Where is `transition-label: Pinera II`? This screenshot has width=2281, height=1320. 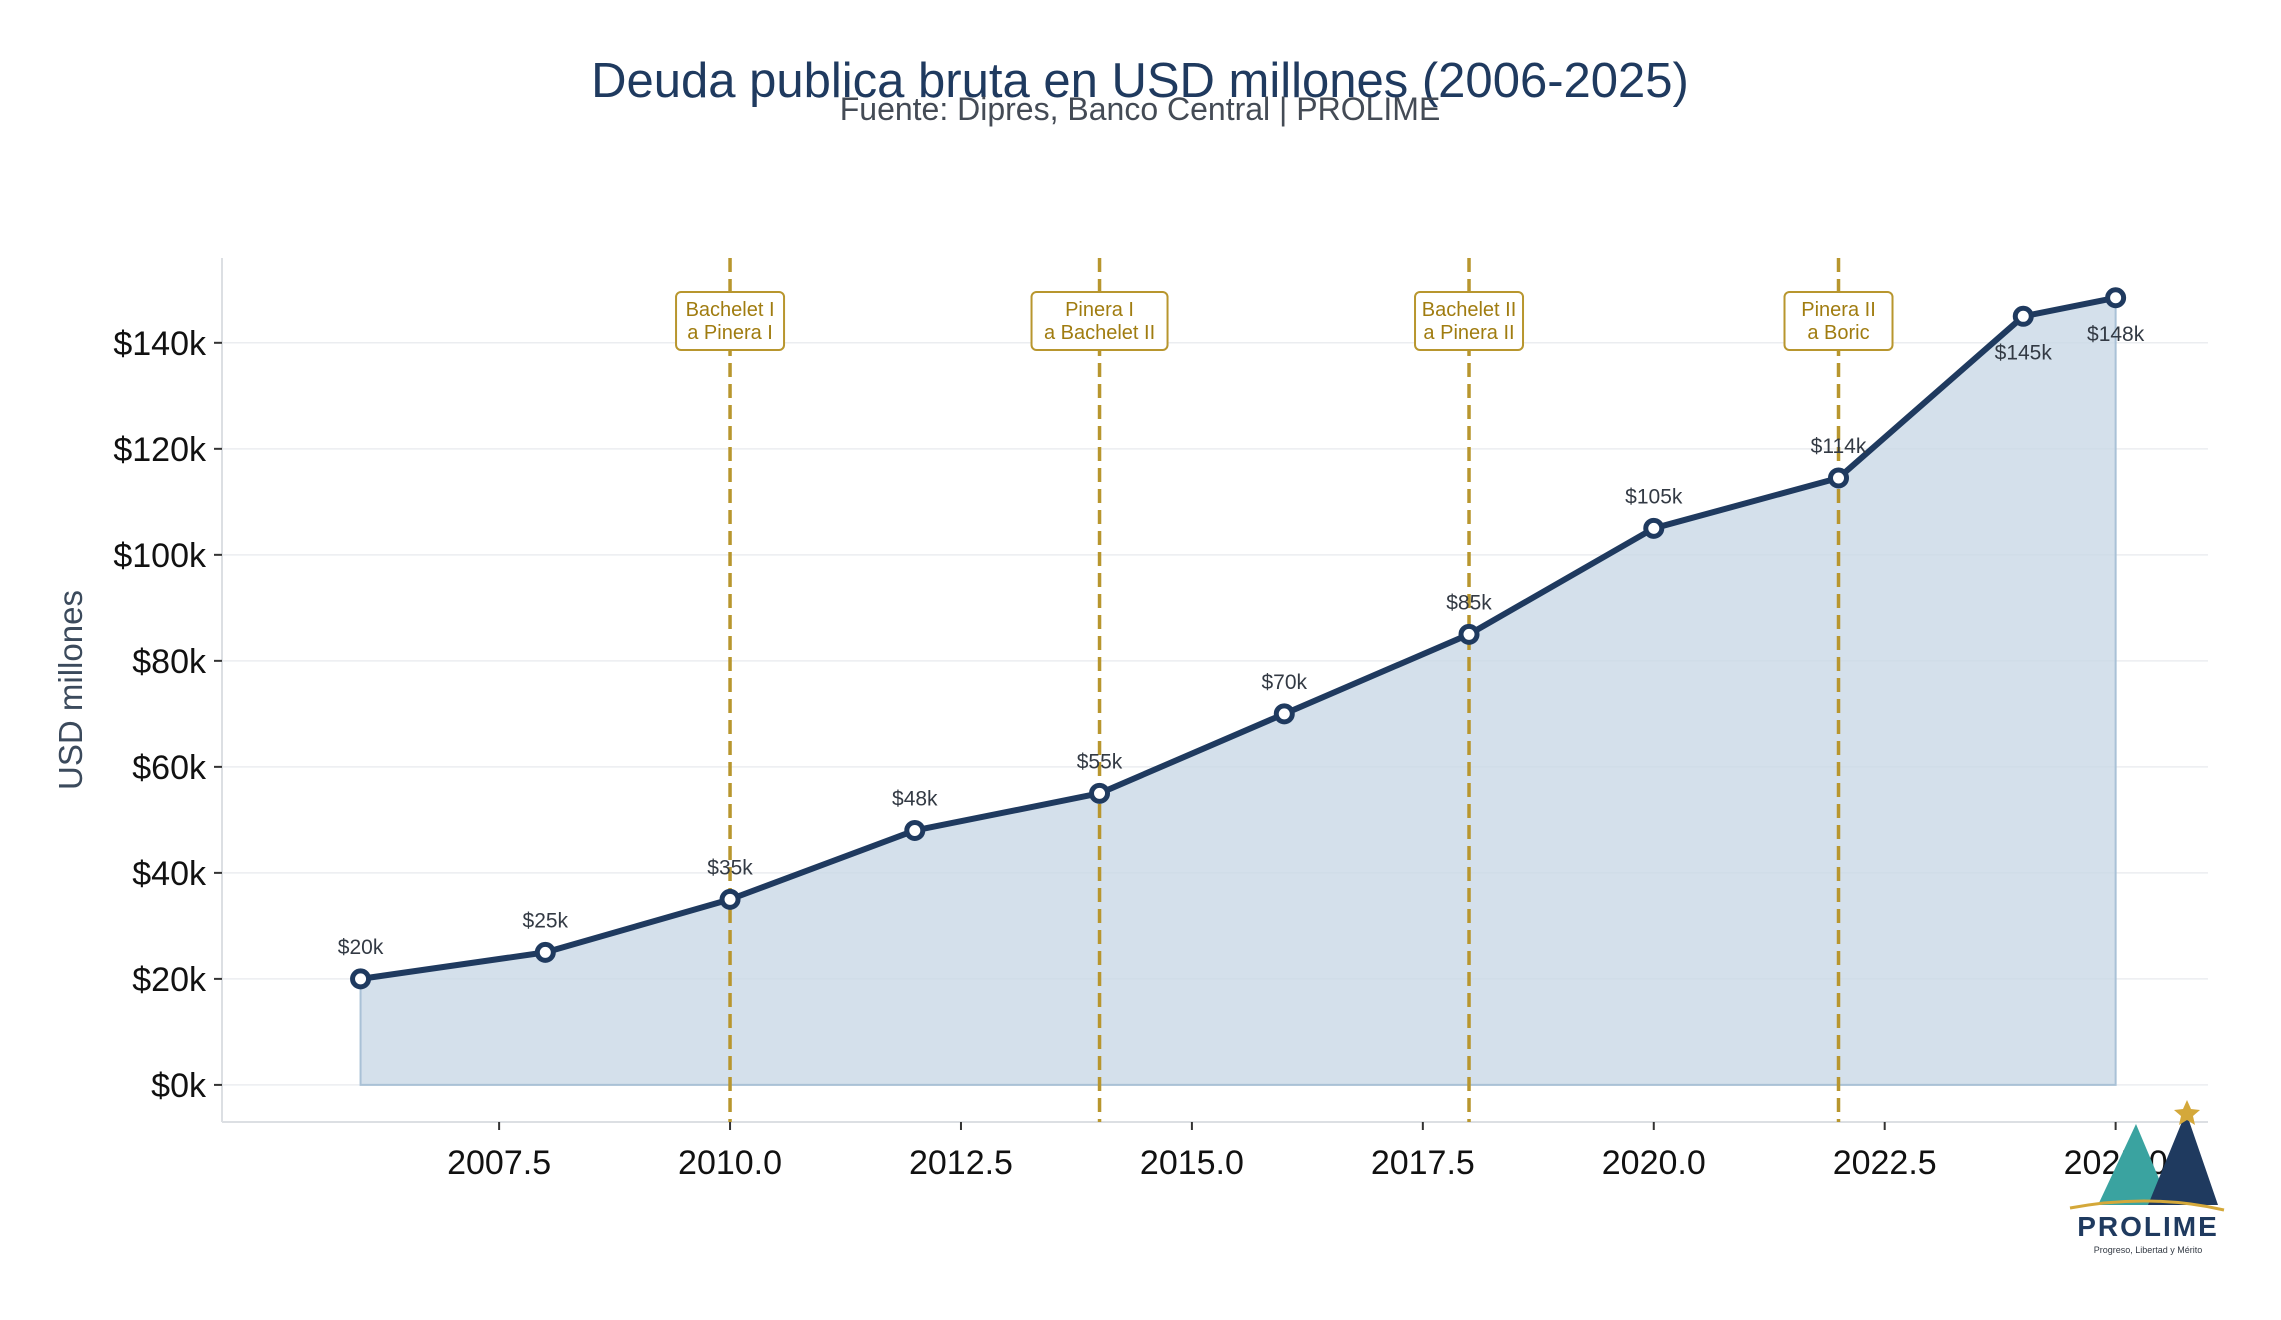 transition-label: Pinera II is located at coordinates (1838, 310).